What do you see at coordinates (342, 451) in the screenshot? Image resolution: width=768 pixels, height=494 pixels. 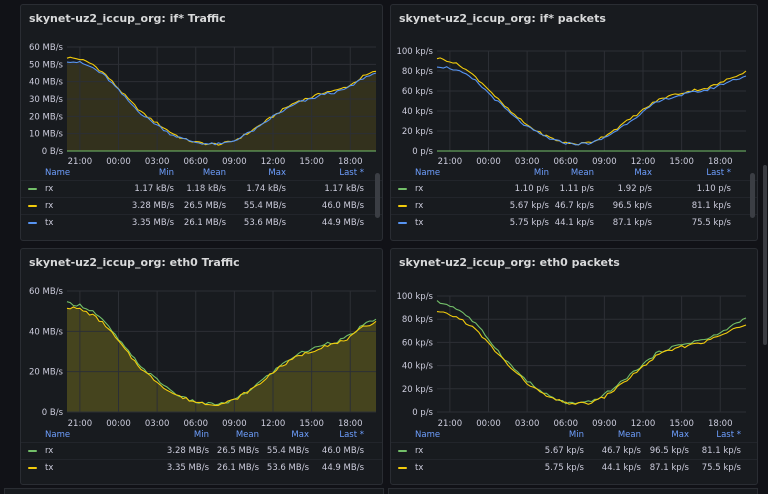 I see `legend-last: 46.0 MB/s` at bounding box center [342, 451].